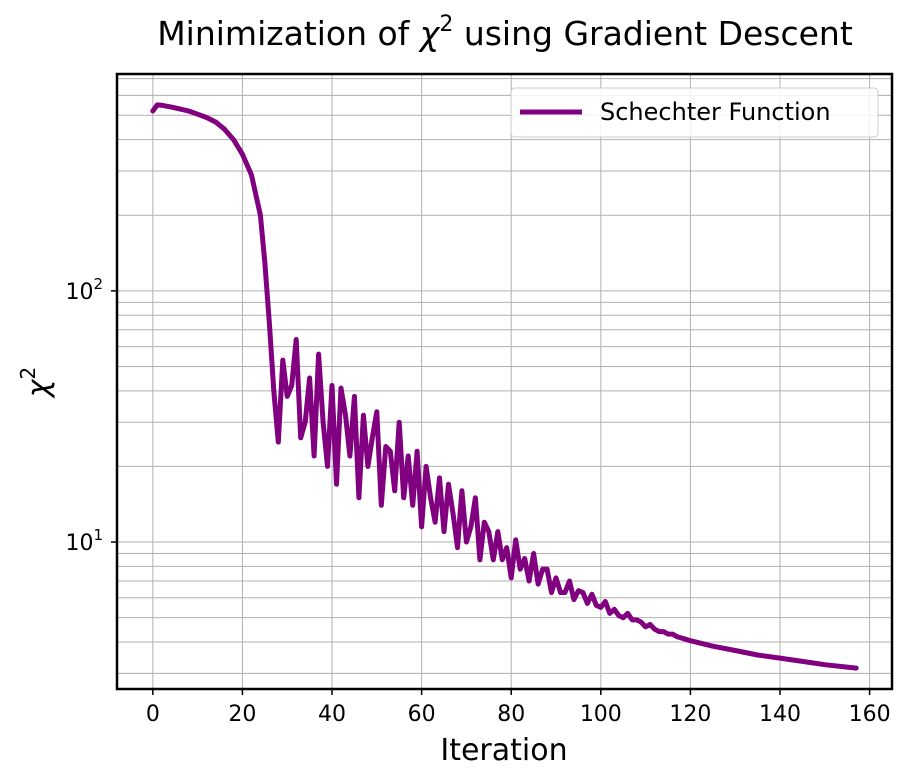 Image resolution: width=911 pixels, height=777 pixels. What do you see at coordinates (601, 714) in the screenshot?
I see `x-tick-label: 100` at bounding box center [601, 714].